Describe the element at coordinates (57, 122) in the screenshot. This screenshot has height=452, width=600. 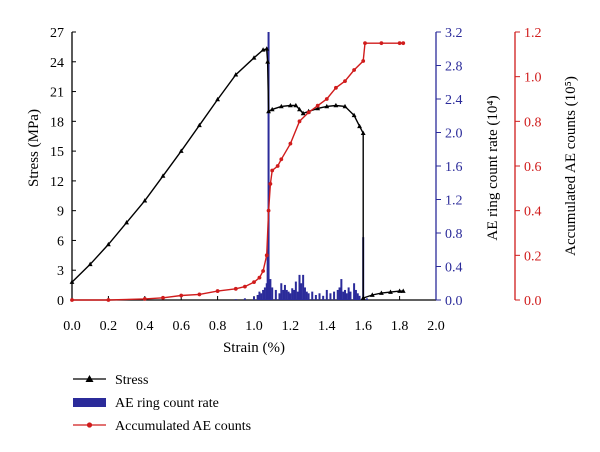
I see `stress-tick-label: 18` at that location.